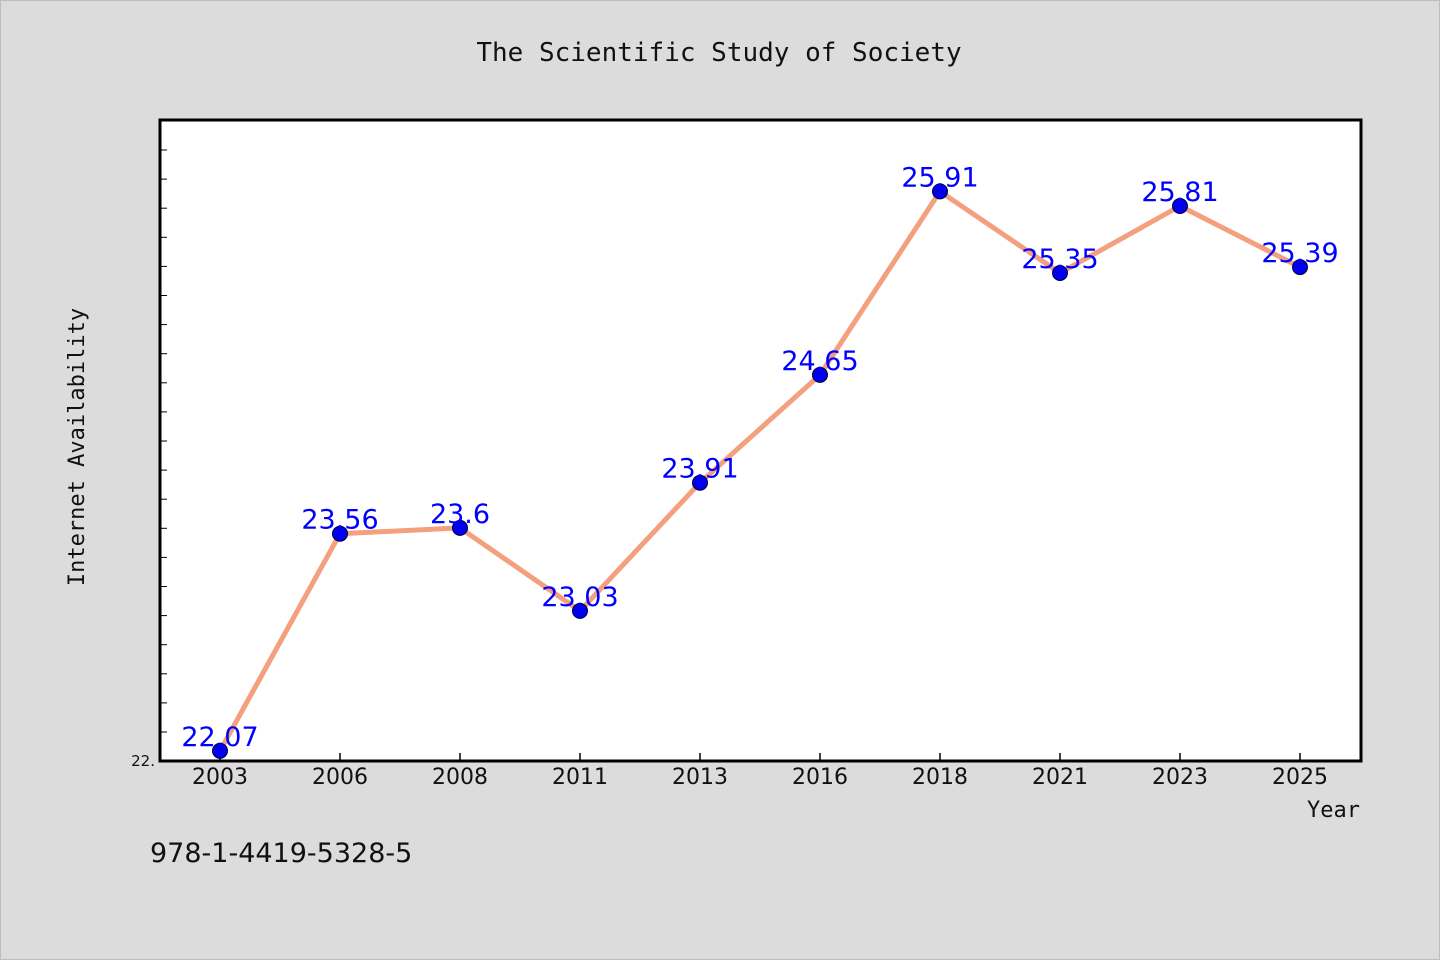 The image size is (1440, 960). I want to click on x-tick-label: 2023, so click(1180, 777).